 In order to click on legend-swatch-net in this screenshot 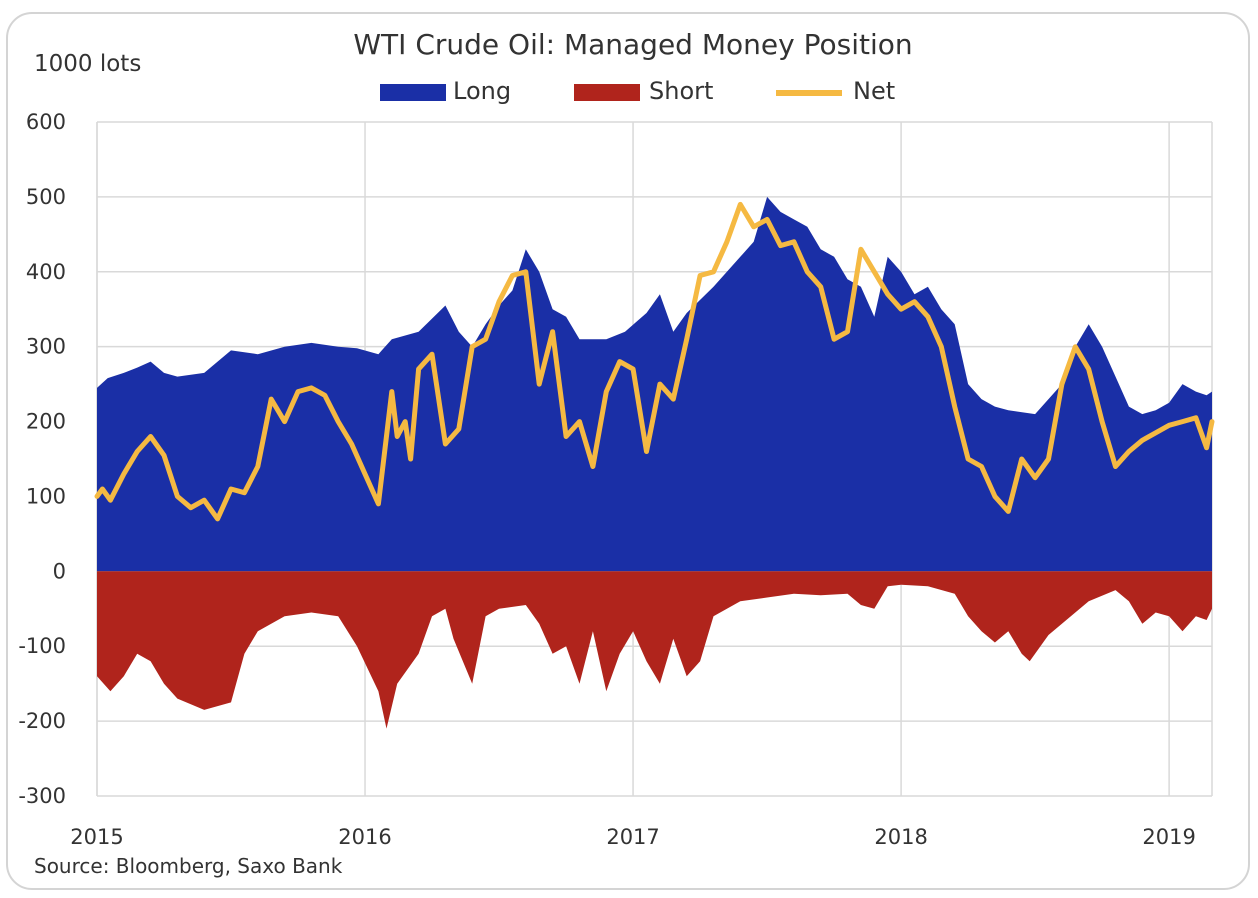, I will do `click(809, 93)`.